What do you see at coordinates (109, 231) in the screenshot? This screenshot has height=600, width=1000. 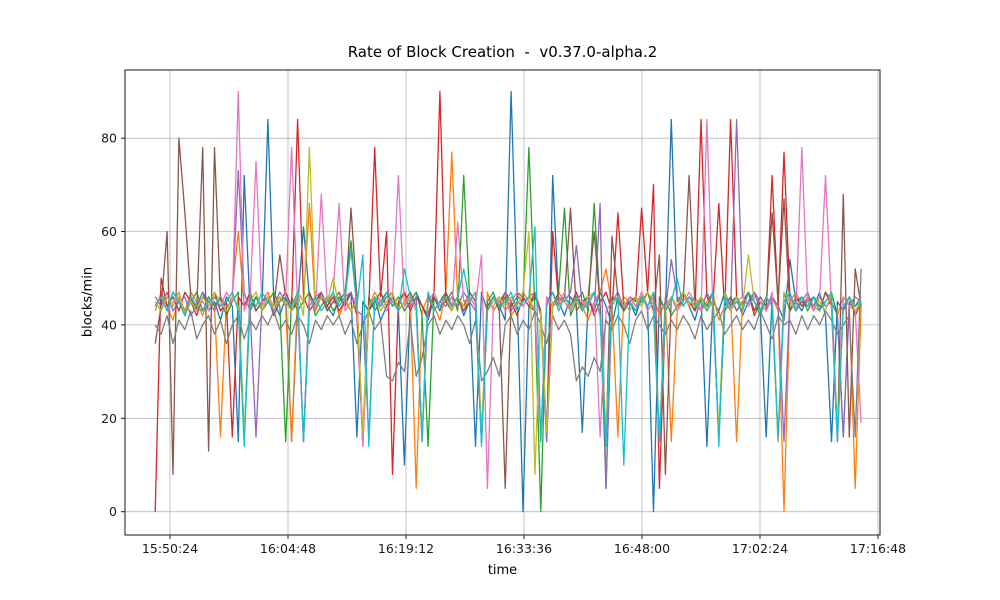 I see `svg-text: 60` at bounding box center [109, 231].